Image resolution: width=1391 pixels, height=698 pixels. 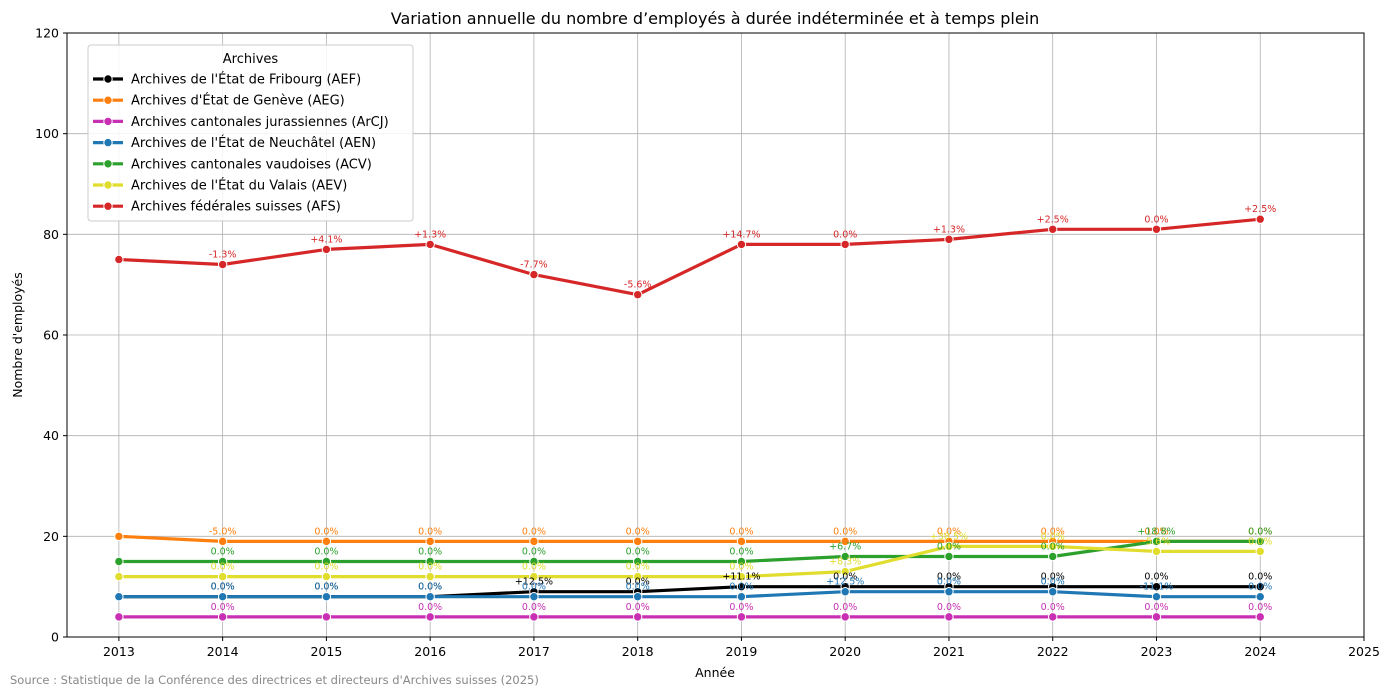 What do you see at coordinates (260, 122) in the screenshot?
I see `legend-label: Archives cantonales jurassiennes (ArCJ)` at bounding box center [260, 122].